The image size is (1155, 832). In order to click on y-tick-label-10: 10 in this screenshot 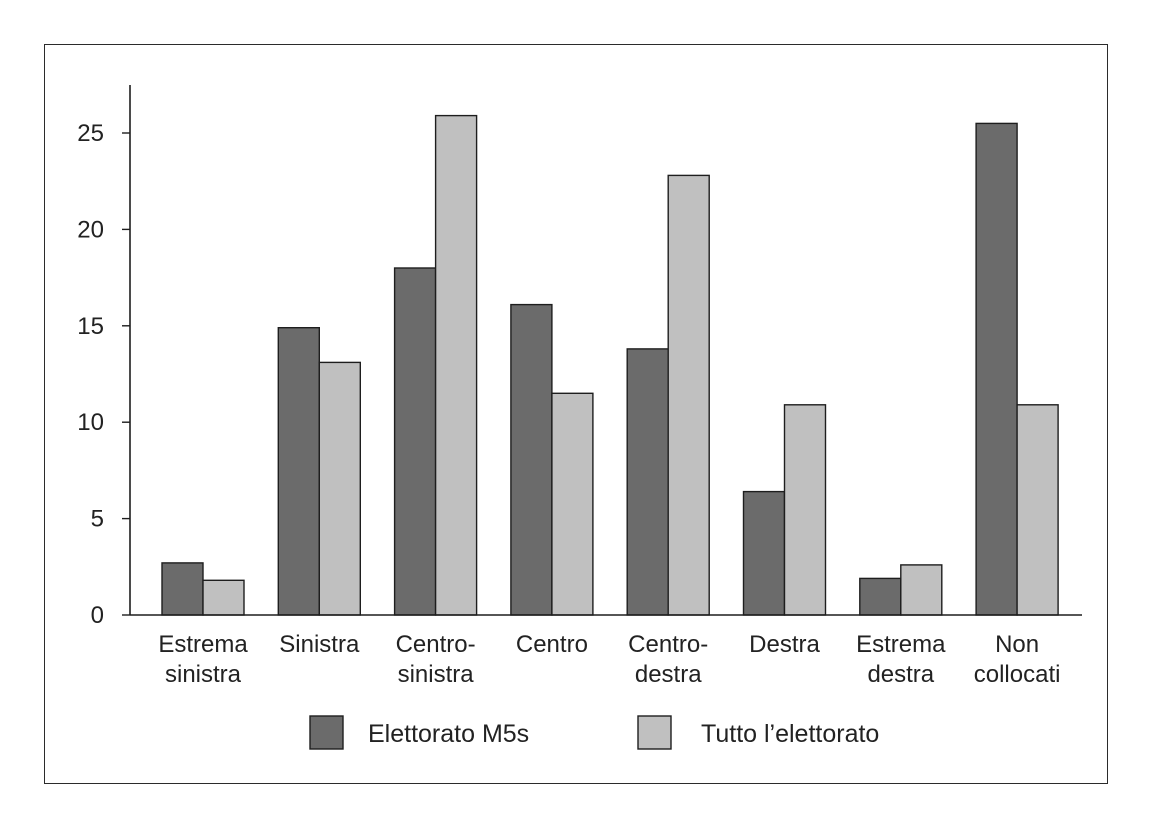, I will do `click(90, 422)`.